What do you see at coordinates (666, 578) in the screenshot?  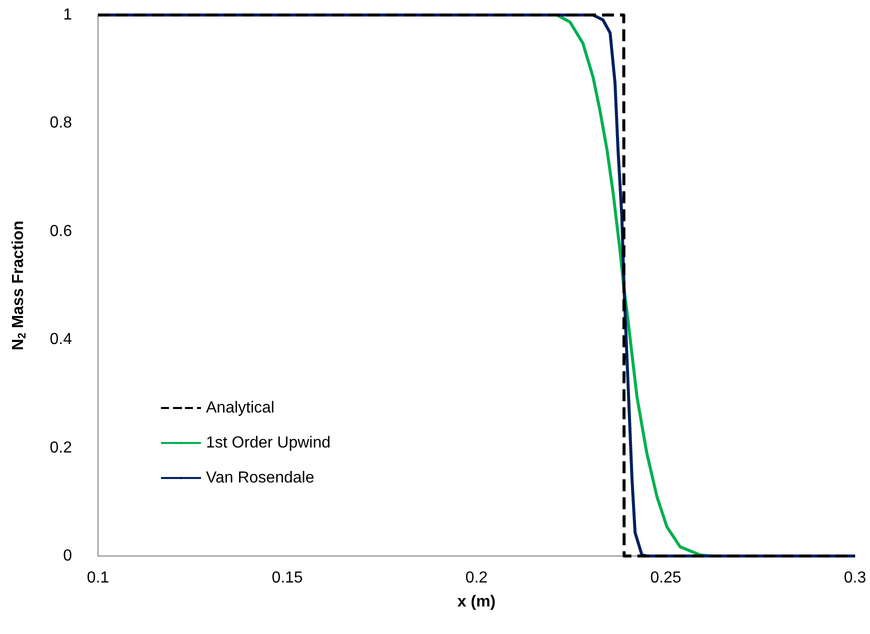 I see `x-tick-label: 0.25` at bounding box center [666, 578].